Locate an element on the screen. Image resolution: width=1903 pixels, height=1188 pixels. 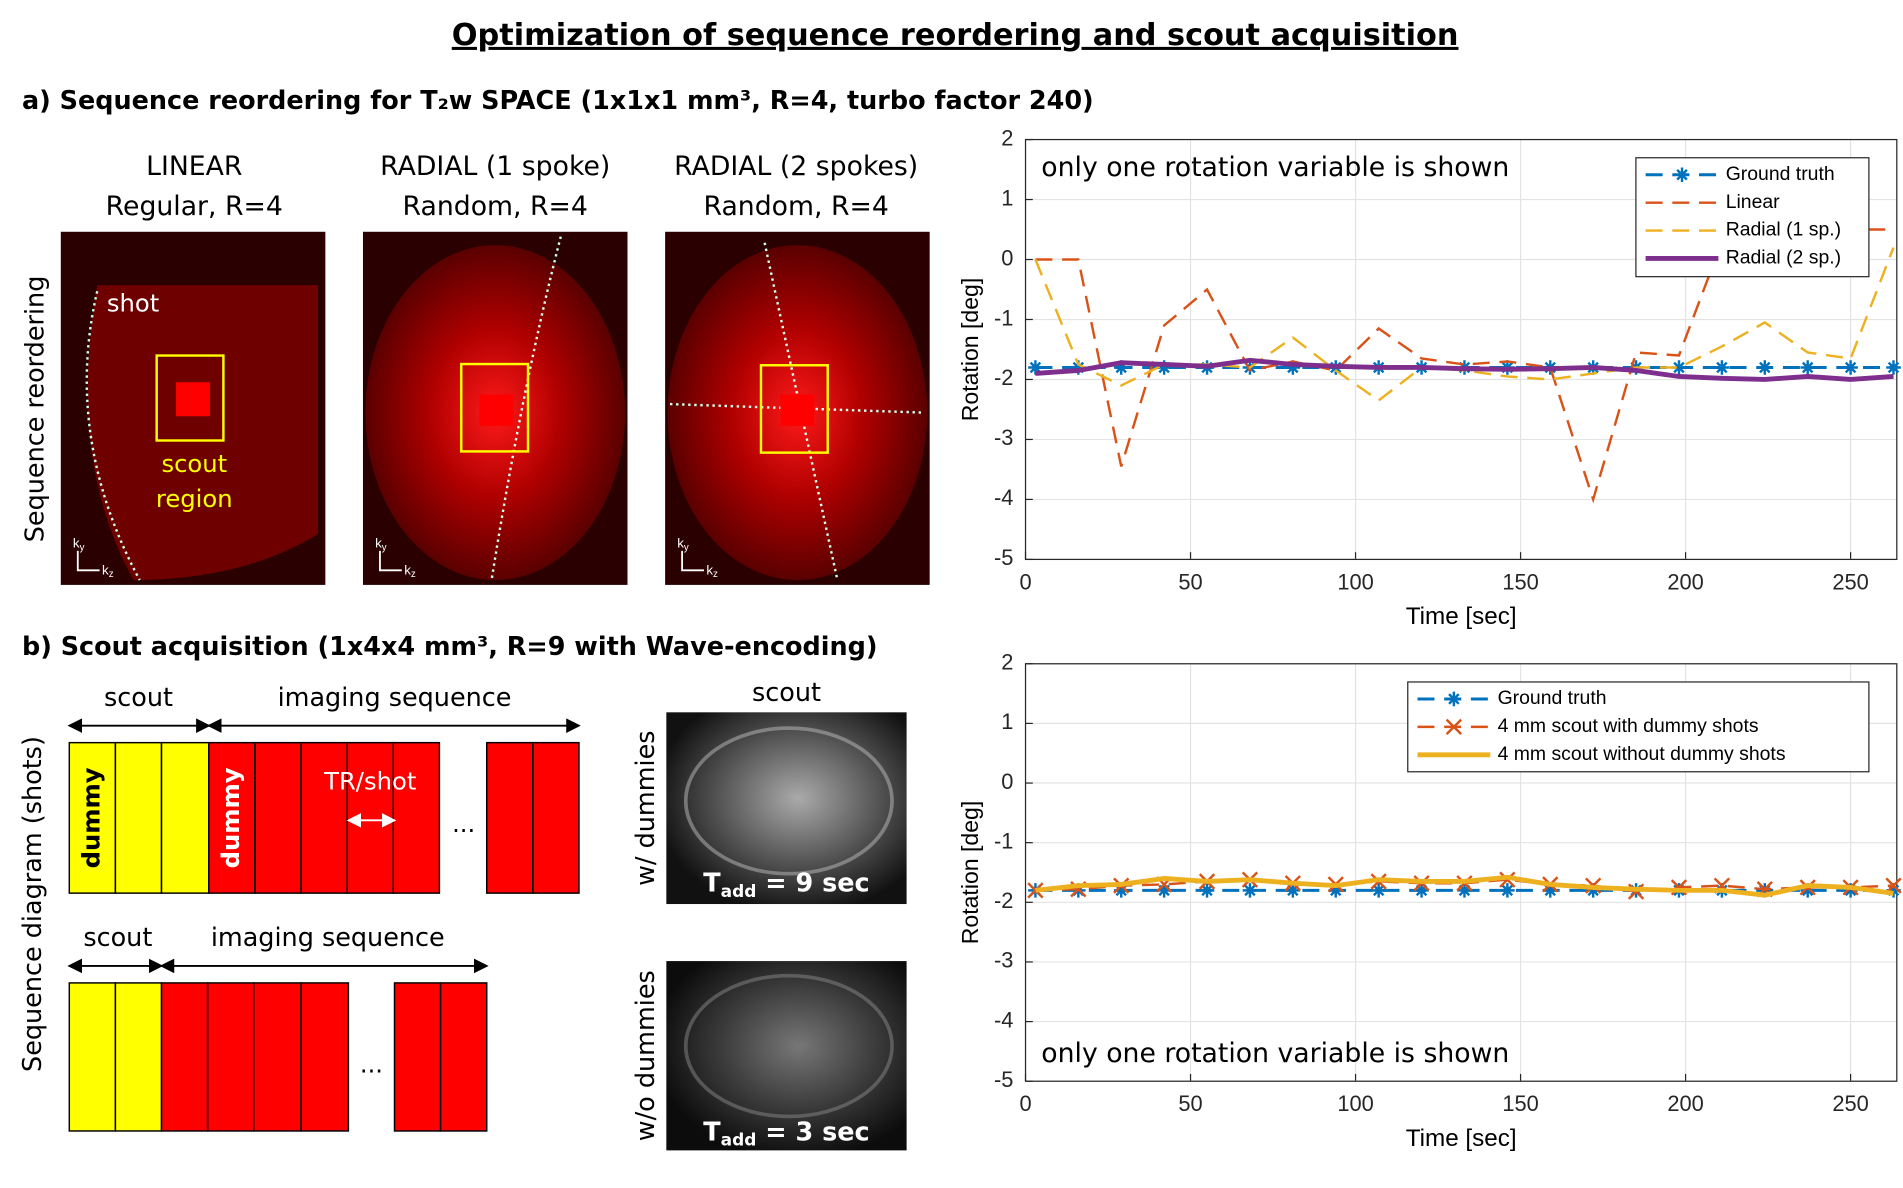
k-label: kz is located at coordinates (410, 571).